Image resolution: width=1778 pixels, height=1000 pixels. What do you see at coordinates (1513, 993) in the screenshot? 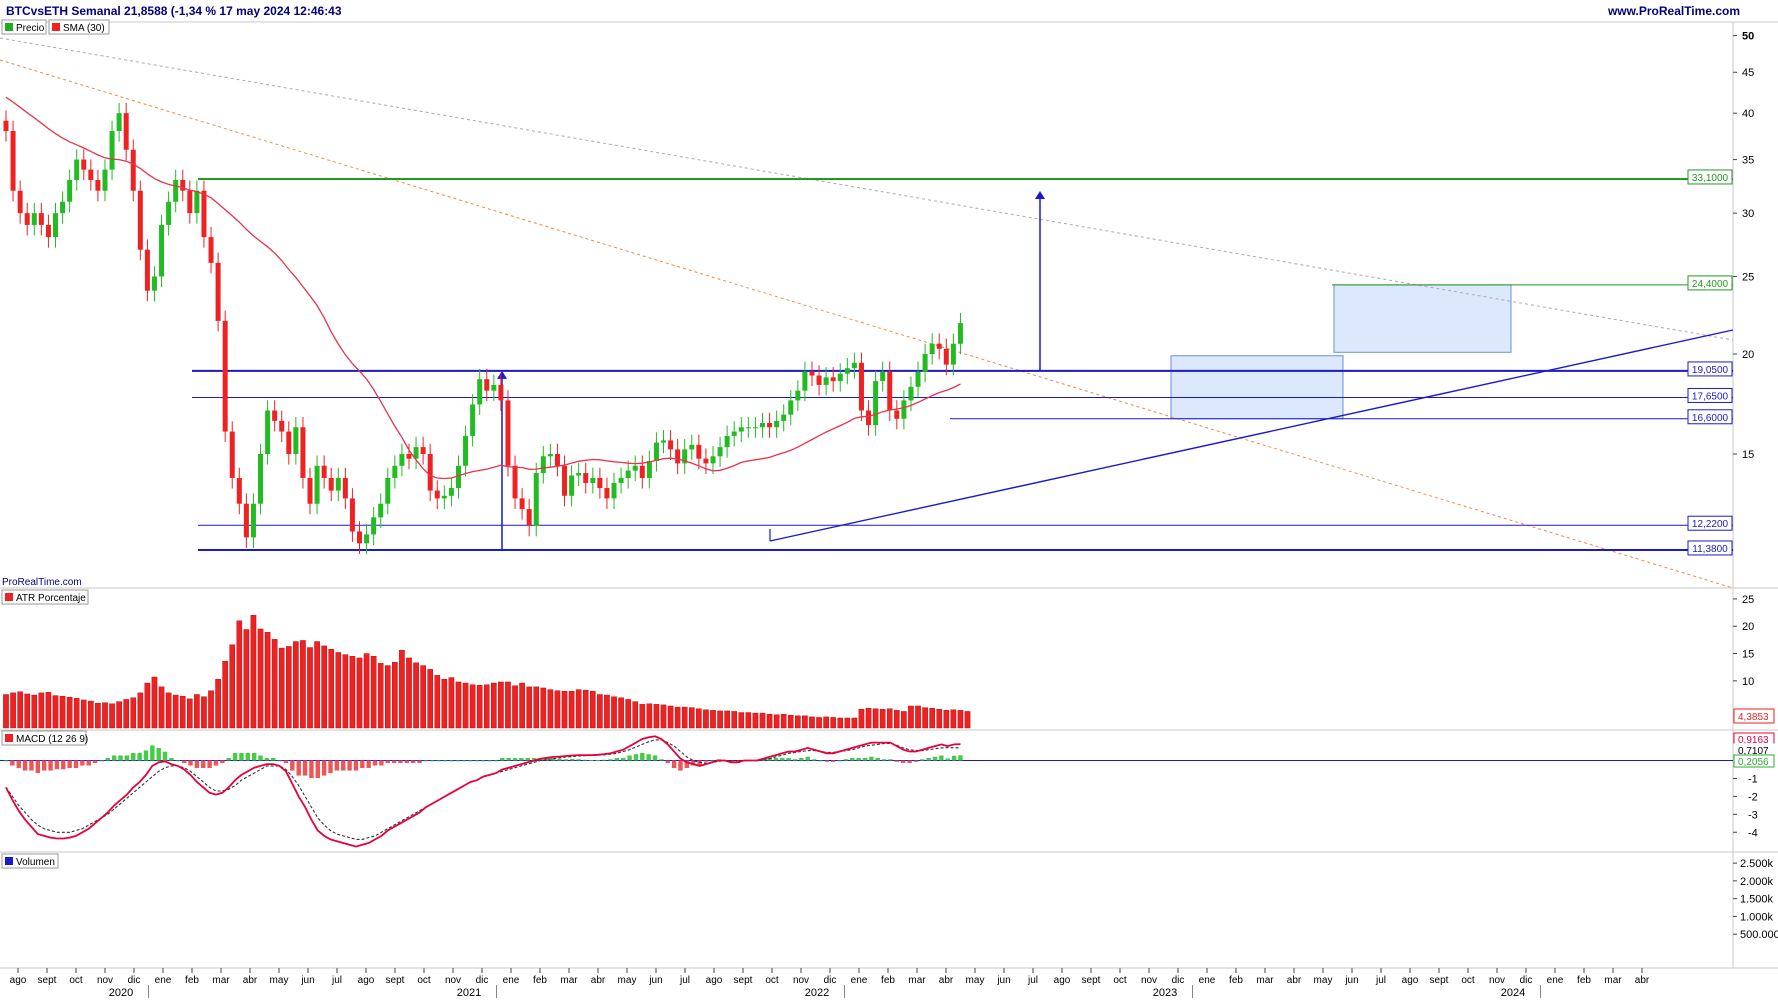
I see `year-label: 2024` at bounding box center [1513, 993].